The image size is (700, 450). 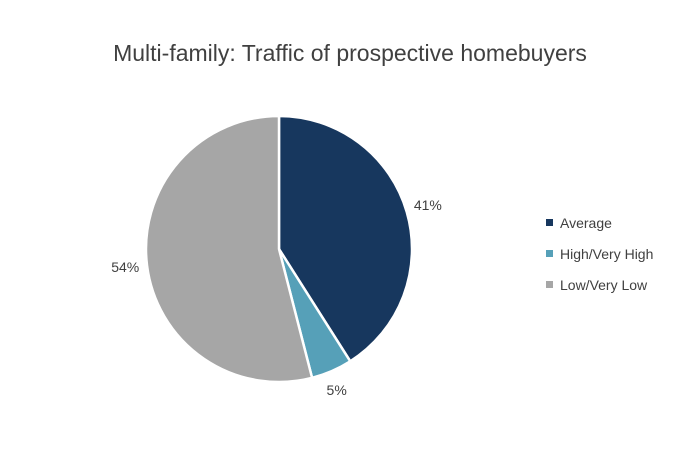 I want to click on legend: Average High/Very High Low/Very Low, so click(x=599, y=253).